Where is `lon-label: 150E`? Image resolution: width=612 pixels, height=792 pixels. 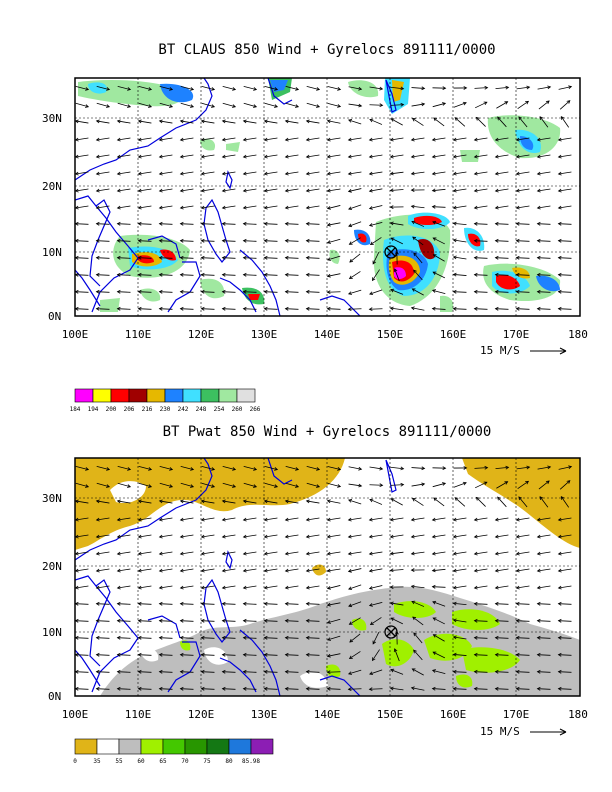 lon-label: 150E is located at coordinates (390, 334).